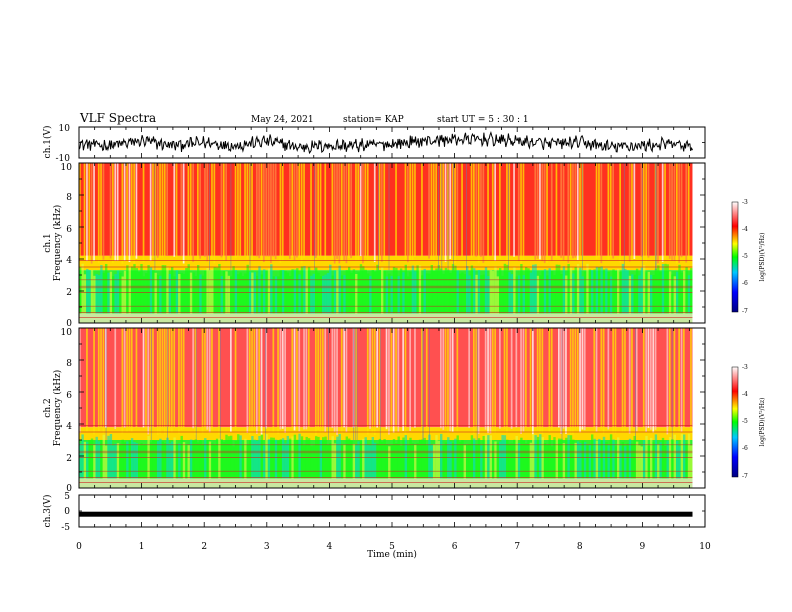 The image size is (792, 612). Describe the element at coordinates (69, 293) in the screenshot. I see `ch1-spec-ytick-2: 2` at that location.